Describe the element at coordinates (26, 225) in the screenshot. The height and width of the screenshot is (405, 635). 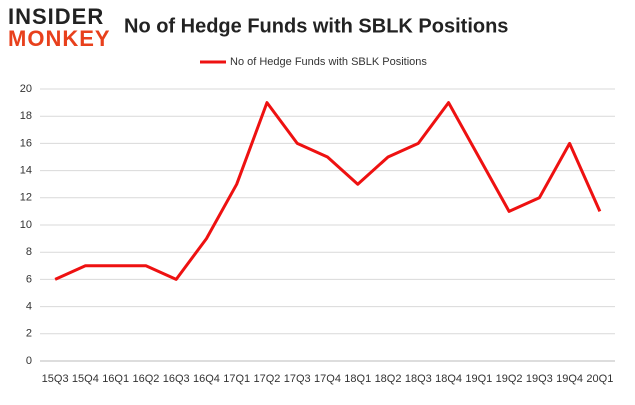
I see `y-tick-label: 10` at that location.